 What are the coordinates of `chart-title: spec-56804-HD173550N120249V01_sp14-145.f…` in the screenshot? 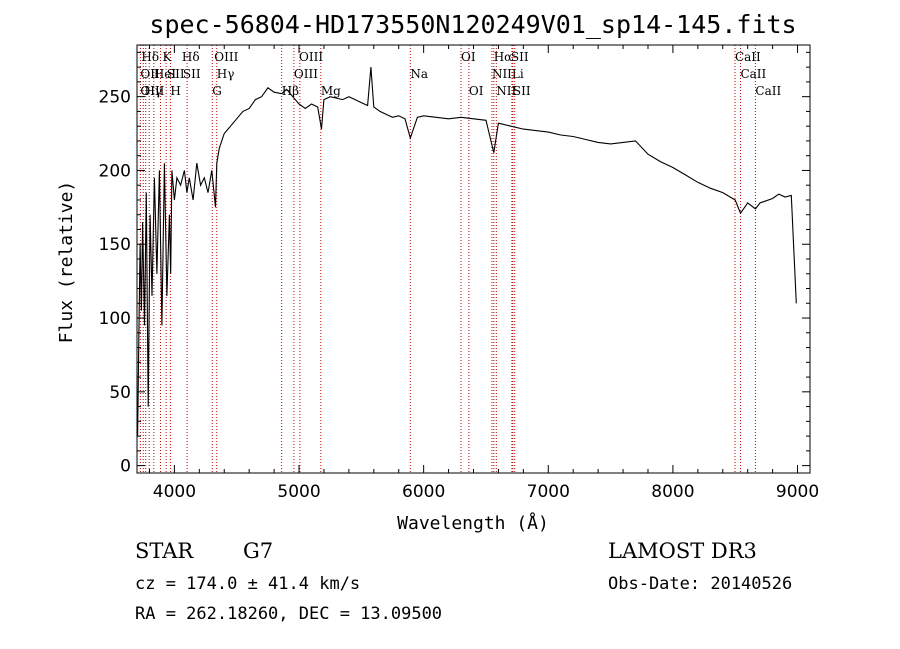 It's located at (472, 24).